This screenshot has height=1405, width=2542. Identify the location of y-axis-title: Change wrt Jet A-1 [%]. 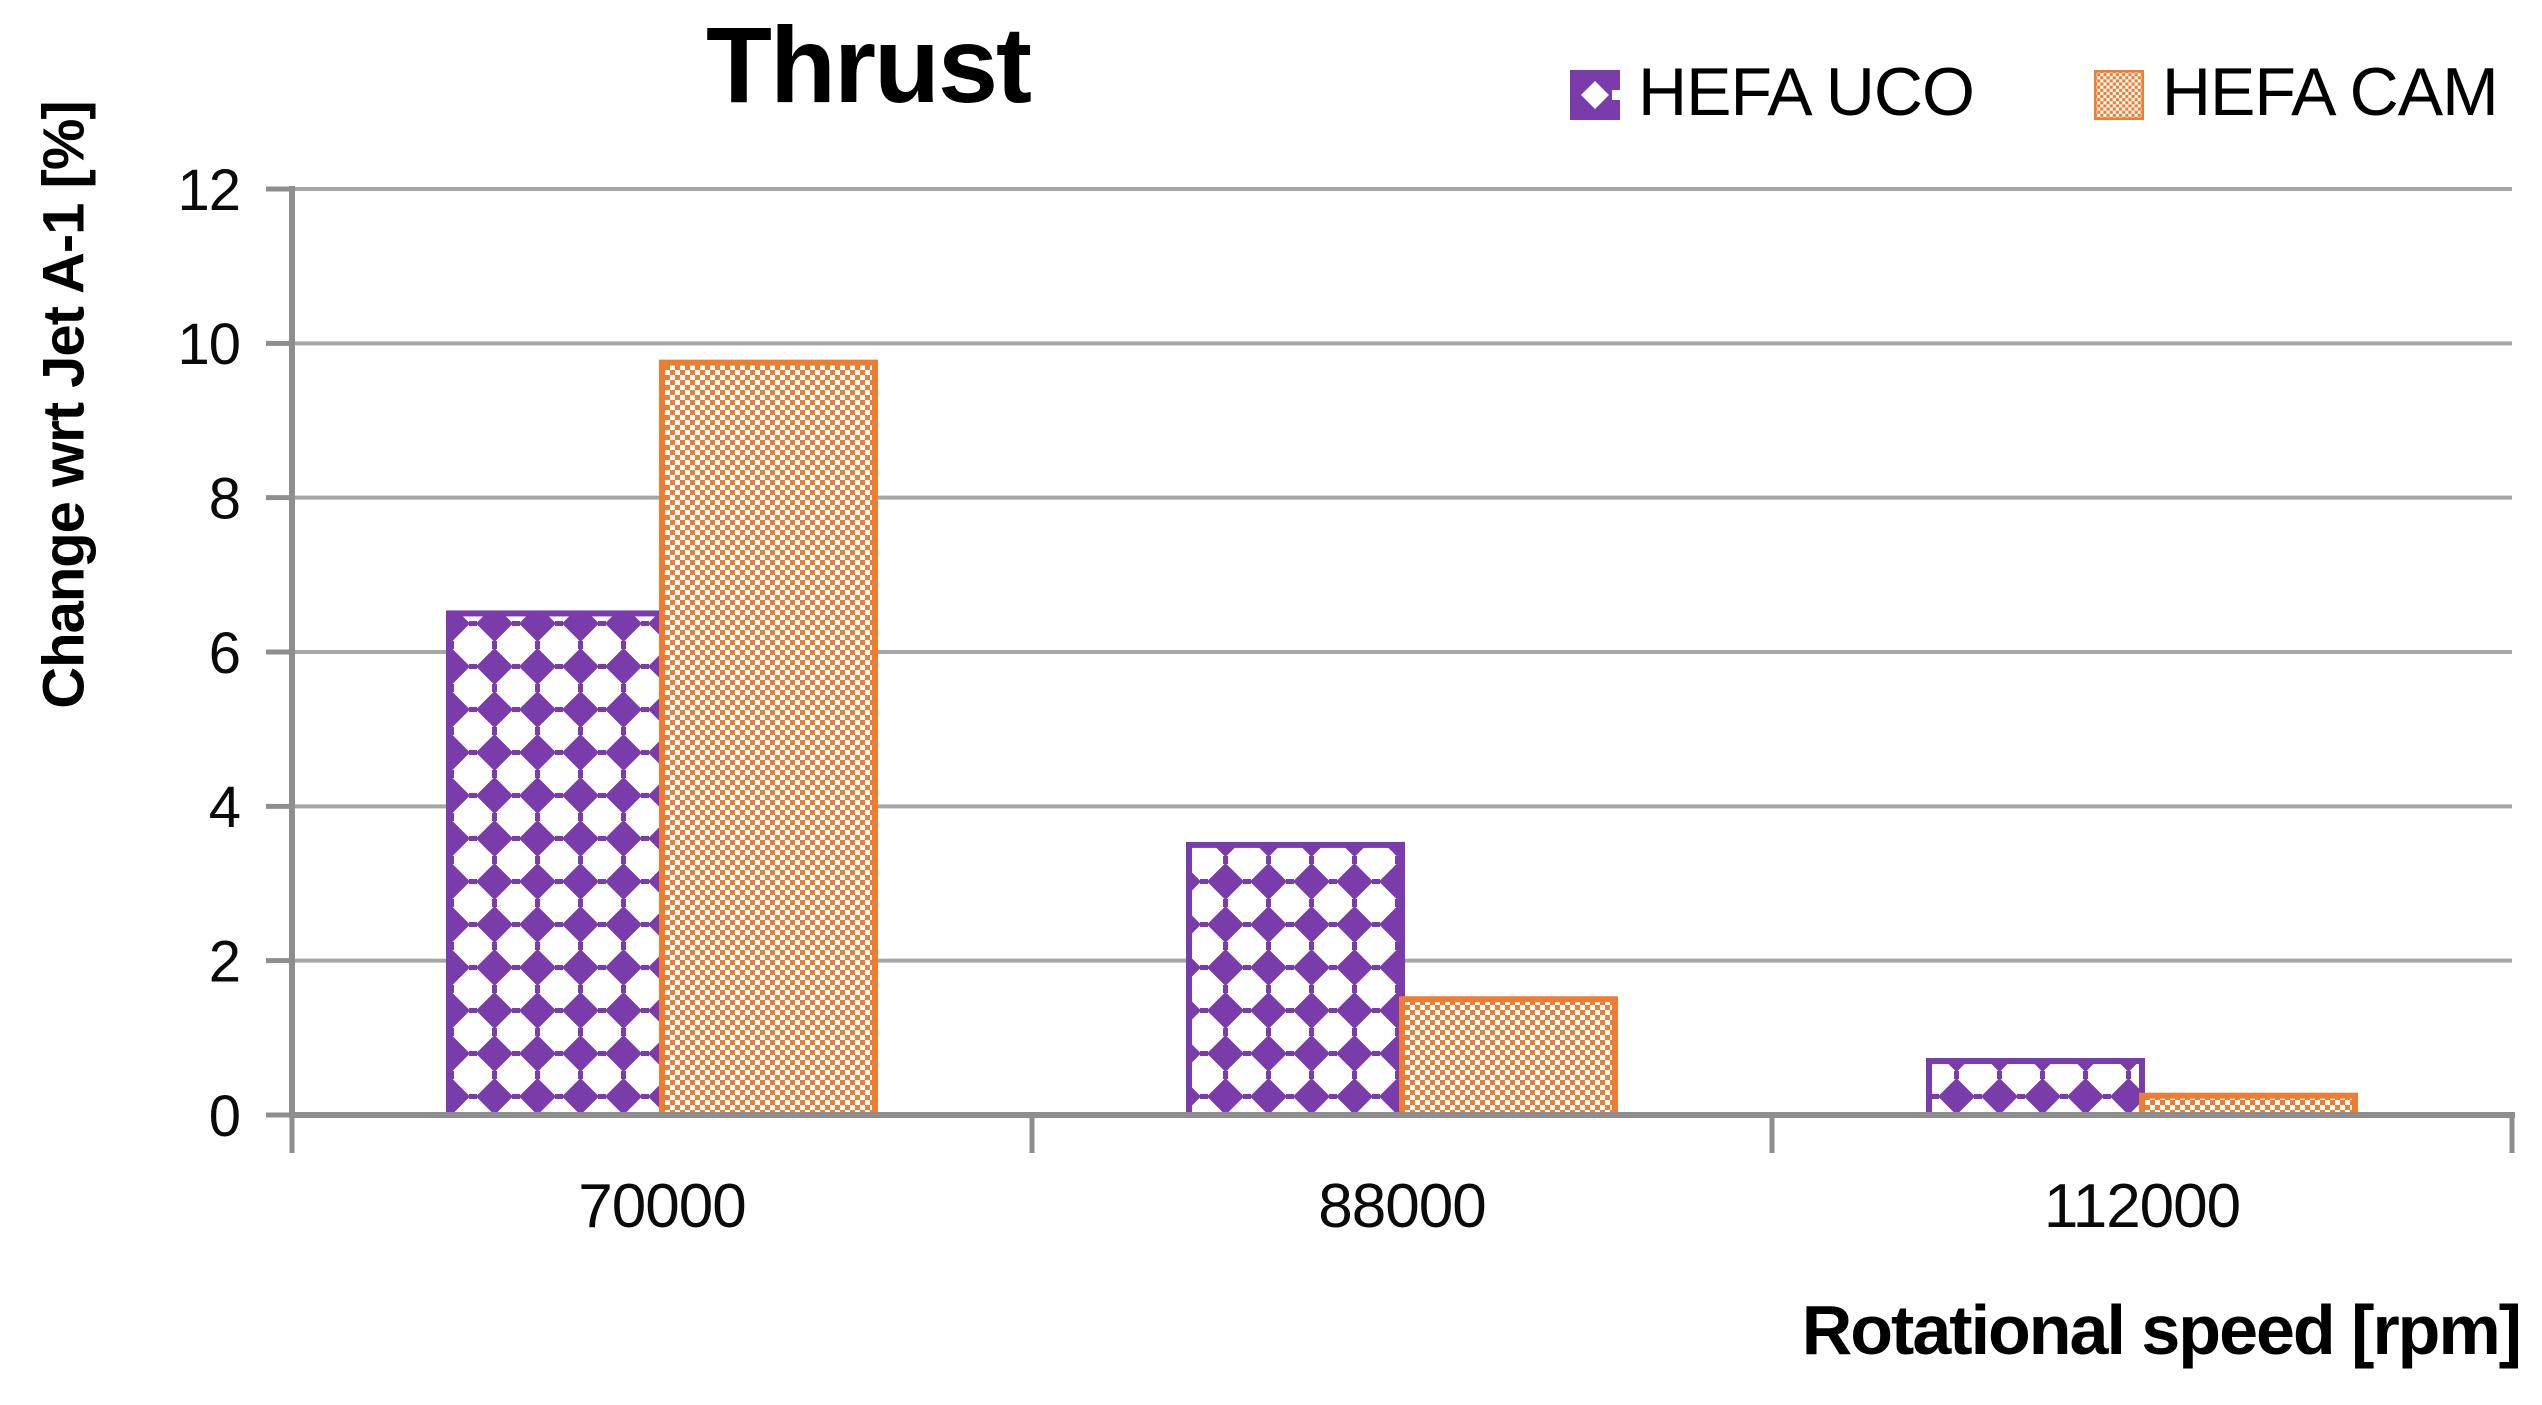
(64, 405).